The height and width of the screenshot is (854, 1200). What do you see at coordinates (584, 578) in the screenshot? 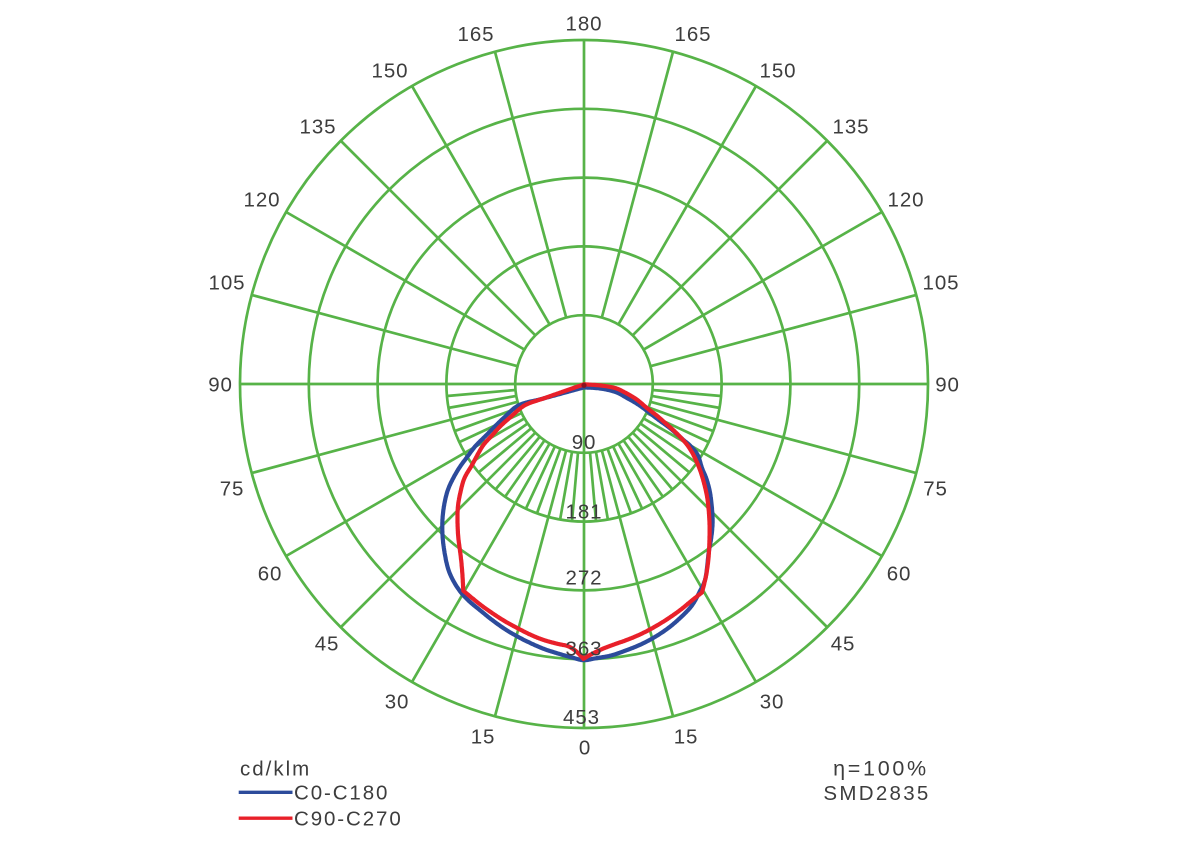
I see `svg-text: 272` at bounding box center [584, 578].